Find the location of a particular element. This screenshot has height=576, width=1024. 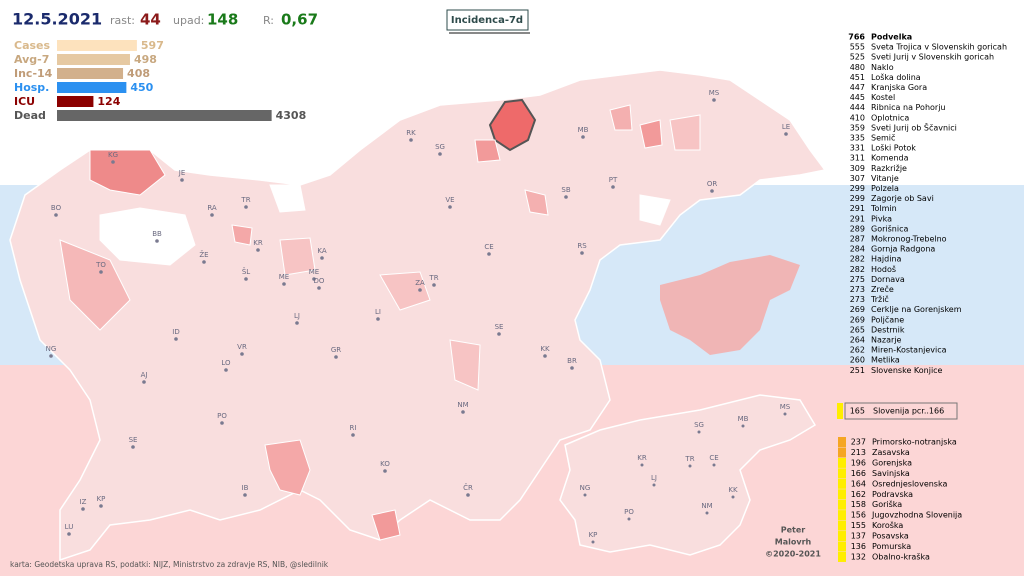

city-label: ŠL is located at coordinates (246, 271).